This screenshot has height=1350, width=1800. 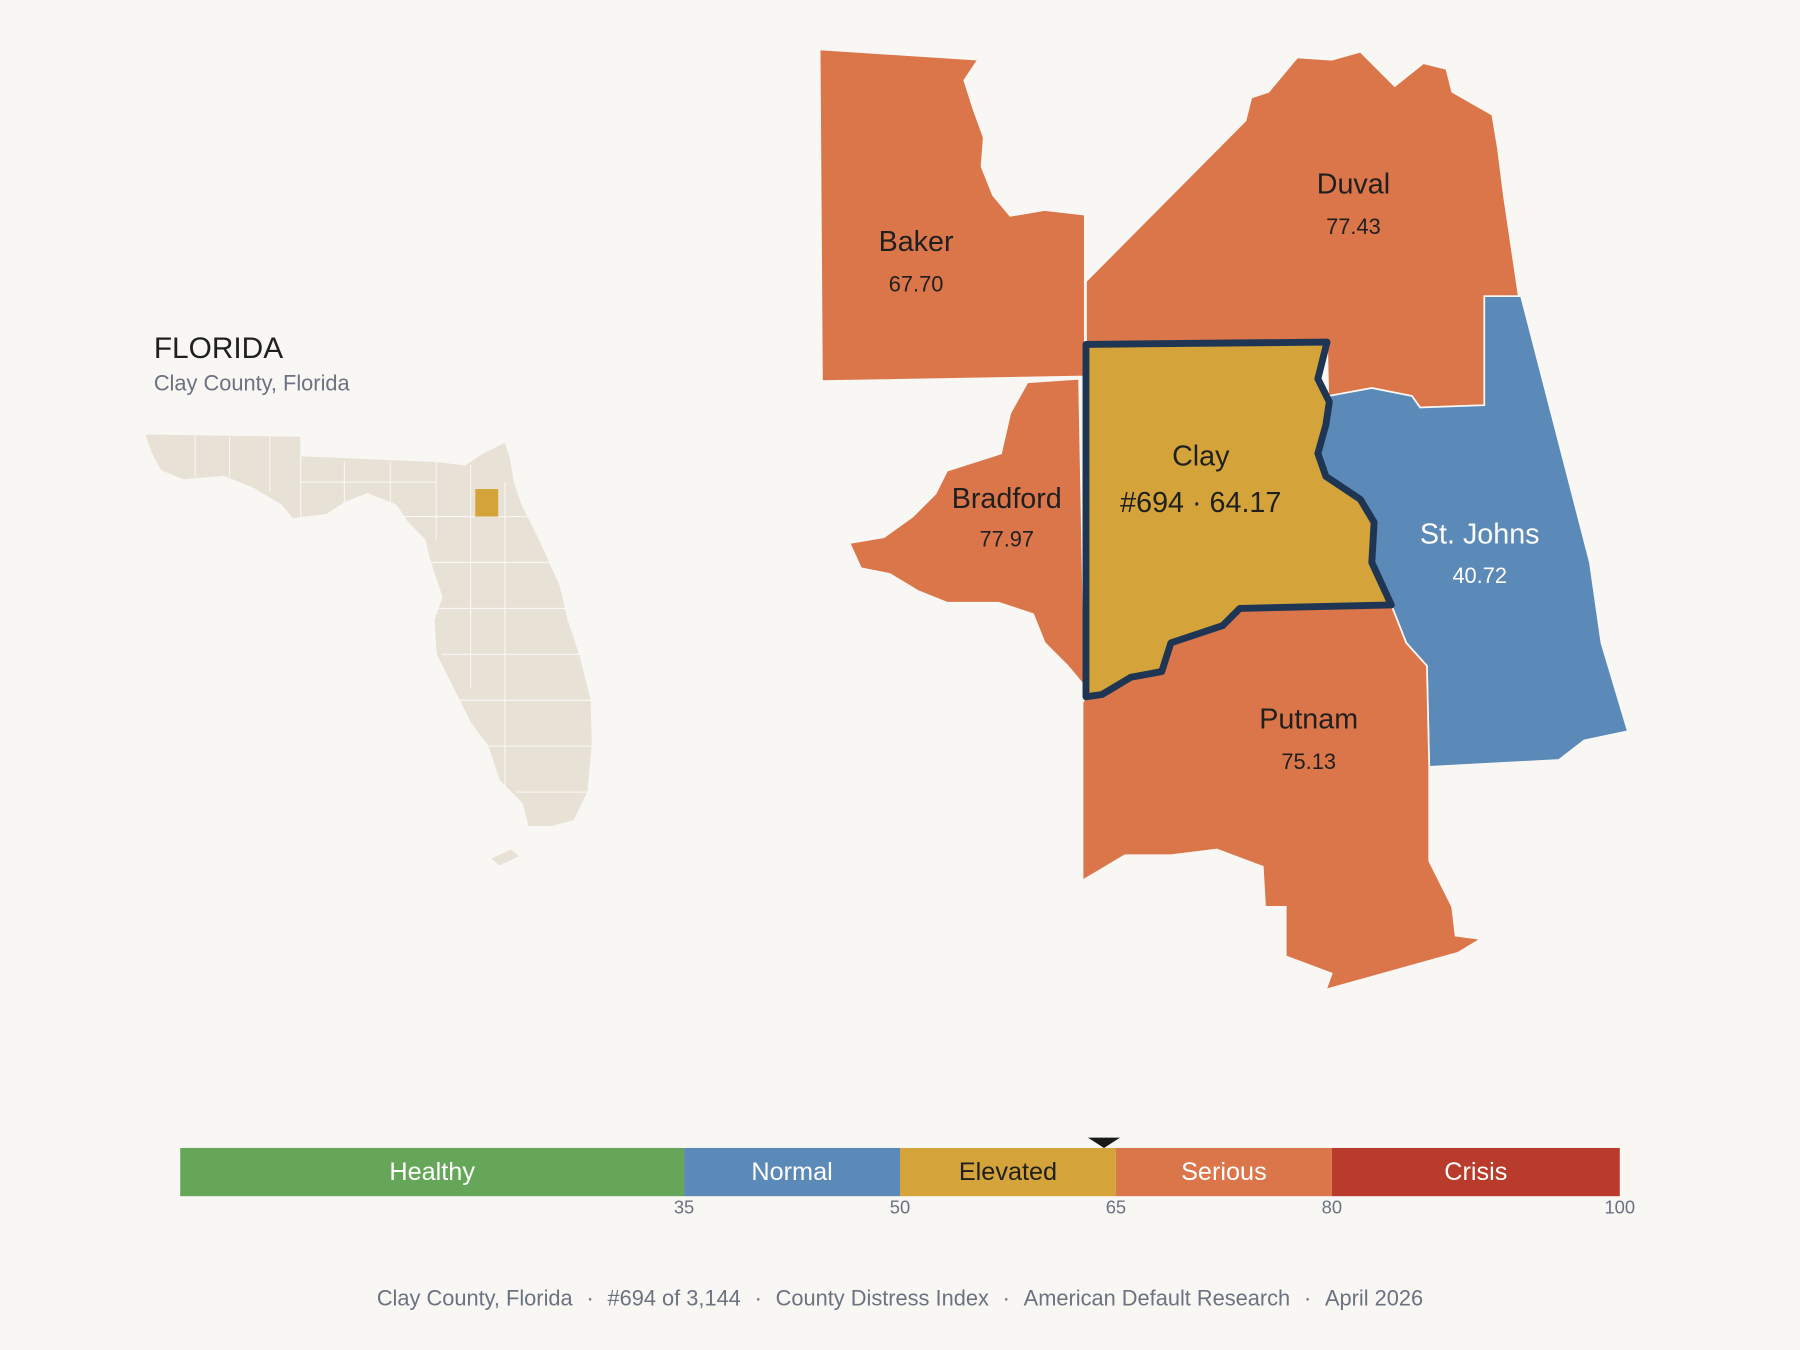 I want to click on band-label: Healthy, so click(x=432, y=1172).